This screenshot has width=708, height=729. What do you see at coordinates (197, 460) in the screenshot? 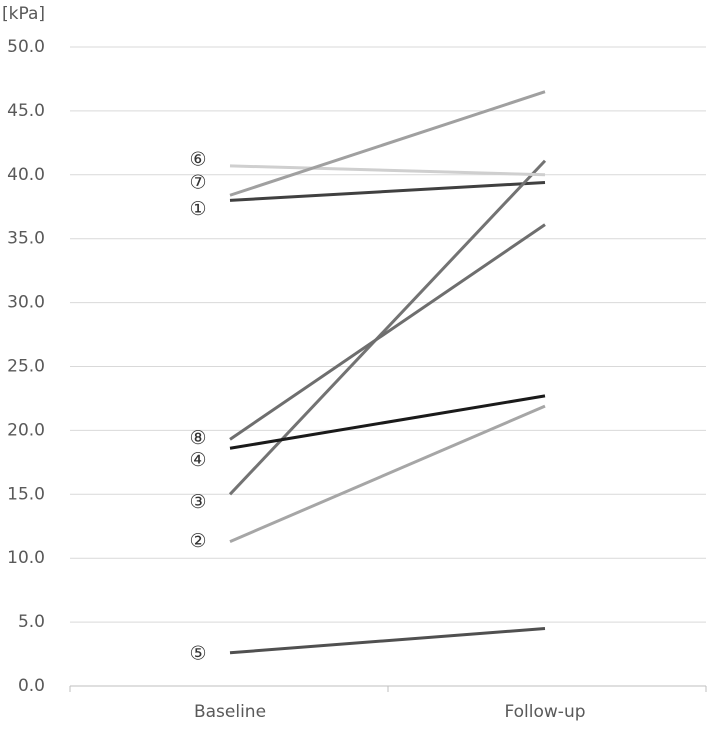
I see `series-label: ④` at bounding box center [197, 460].